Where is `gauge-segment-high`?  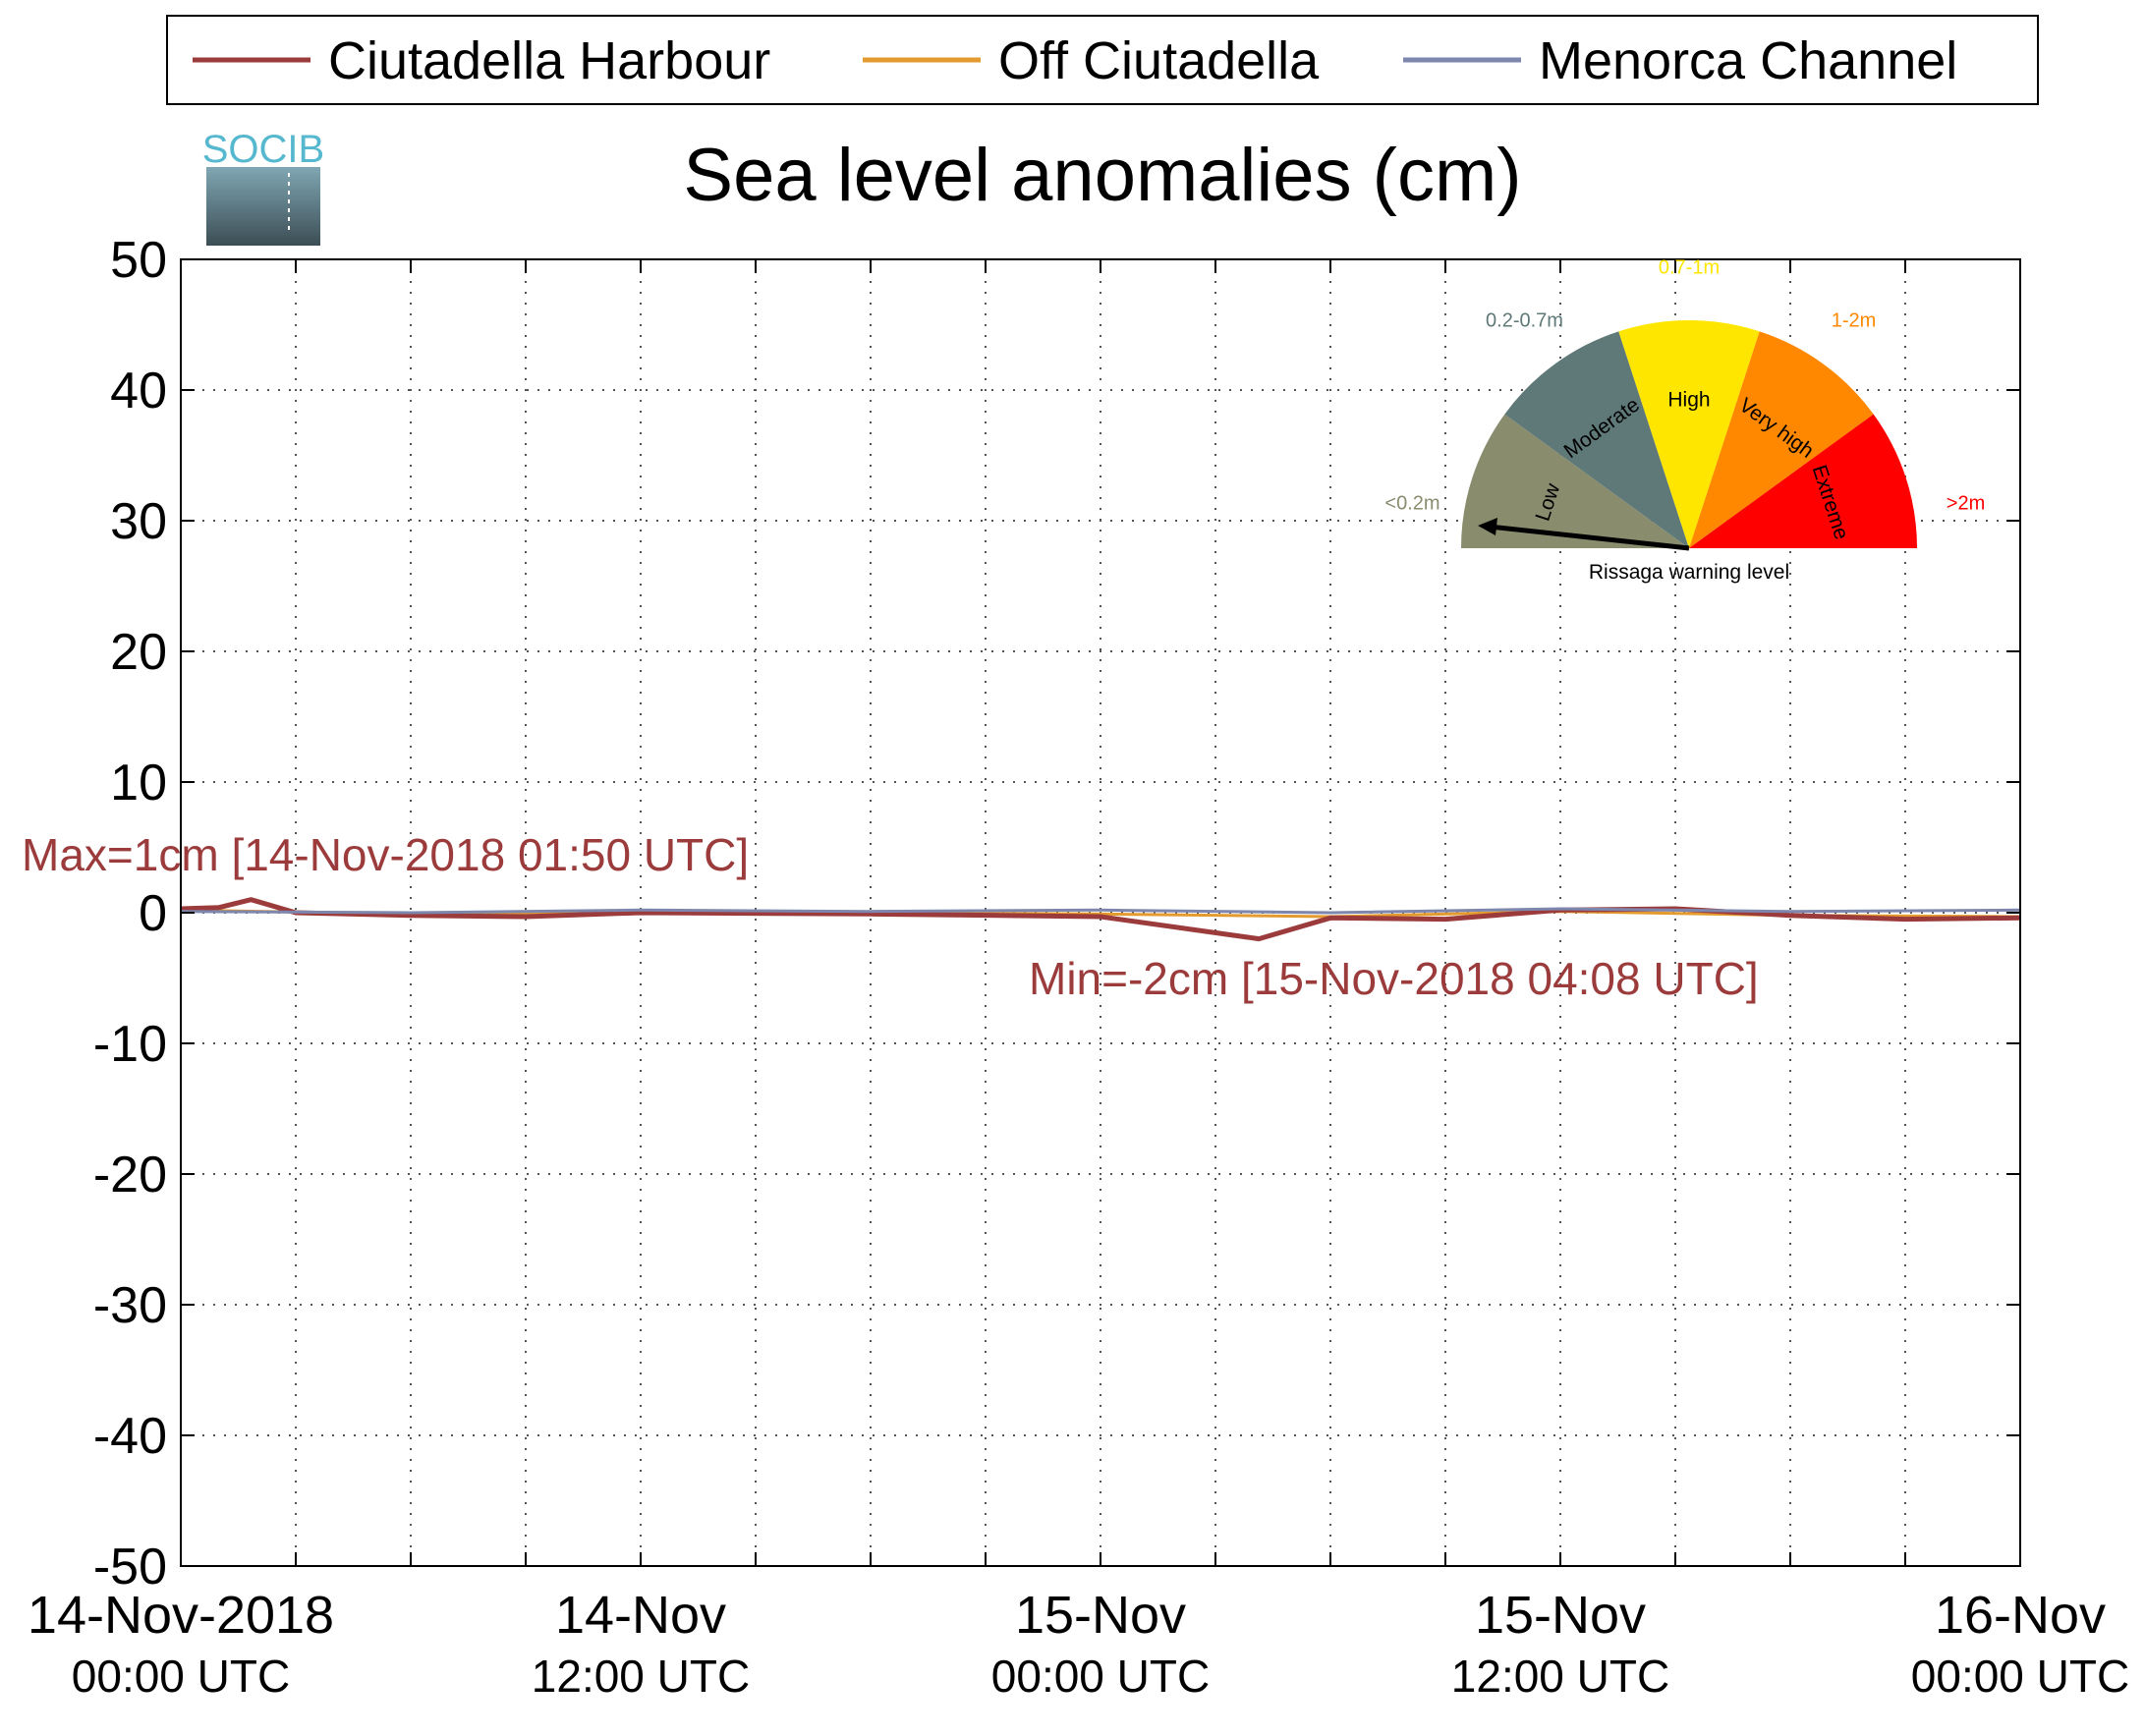 gauge-segment-high is located at coordinates (1689, 434).